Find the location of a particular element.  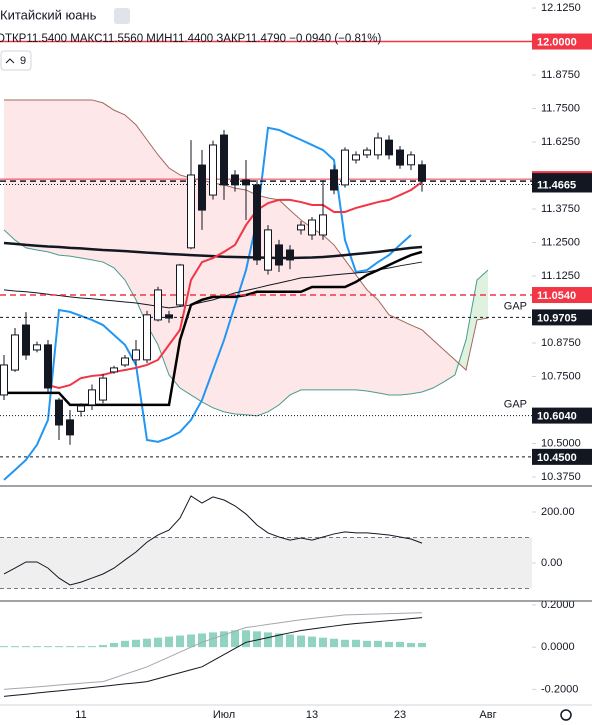

x-tick-label: Июл is located at coordinates (224, 715).